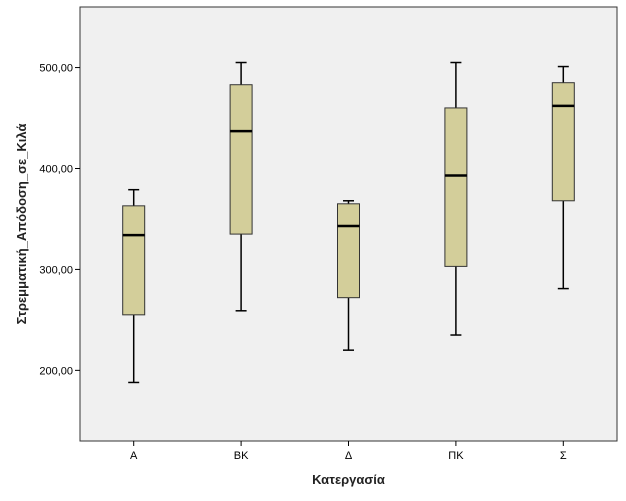  I want to click on box-Σ, so click(563, 177).